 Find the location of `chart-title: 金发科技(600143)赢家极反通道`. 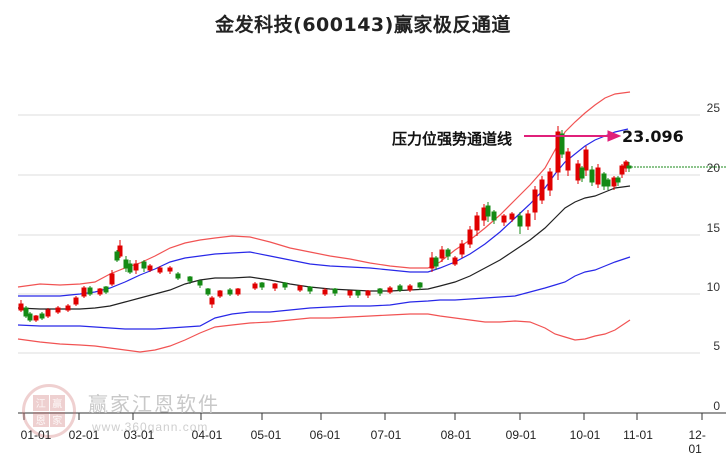

chart-title: 金发科技(600143)赢家极反通道 is located at coordinates (363, 25).